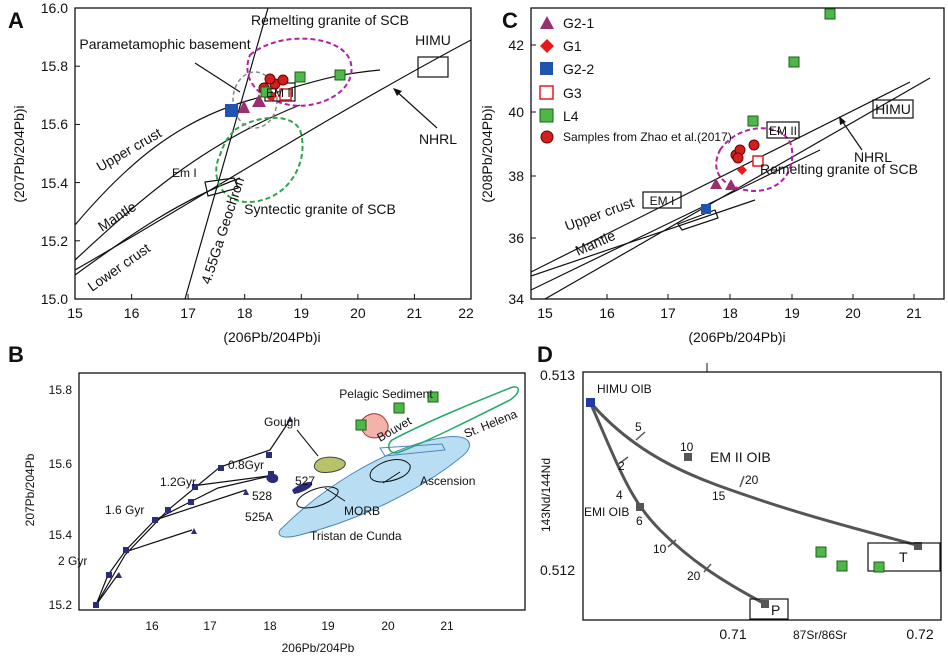  Describe the element at coordinates (245, 313) in the screenshot. I see `a-xtick-3: 18` at that location.